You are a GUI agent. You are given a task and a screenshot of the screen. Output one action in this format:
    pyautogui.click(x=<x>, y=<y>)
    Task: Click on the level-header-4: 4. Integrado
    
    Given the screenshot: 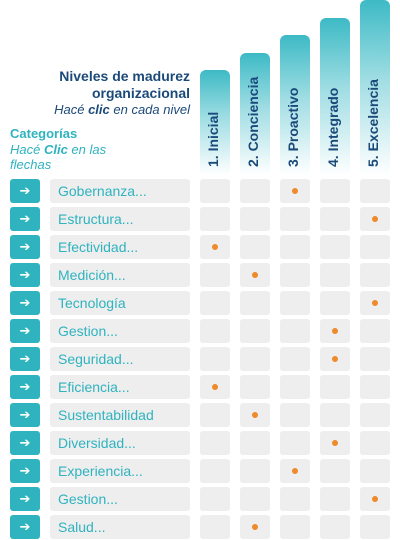 What is the action you would take?
    pyautogui.click(x=335, y=96)
    